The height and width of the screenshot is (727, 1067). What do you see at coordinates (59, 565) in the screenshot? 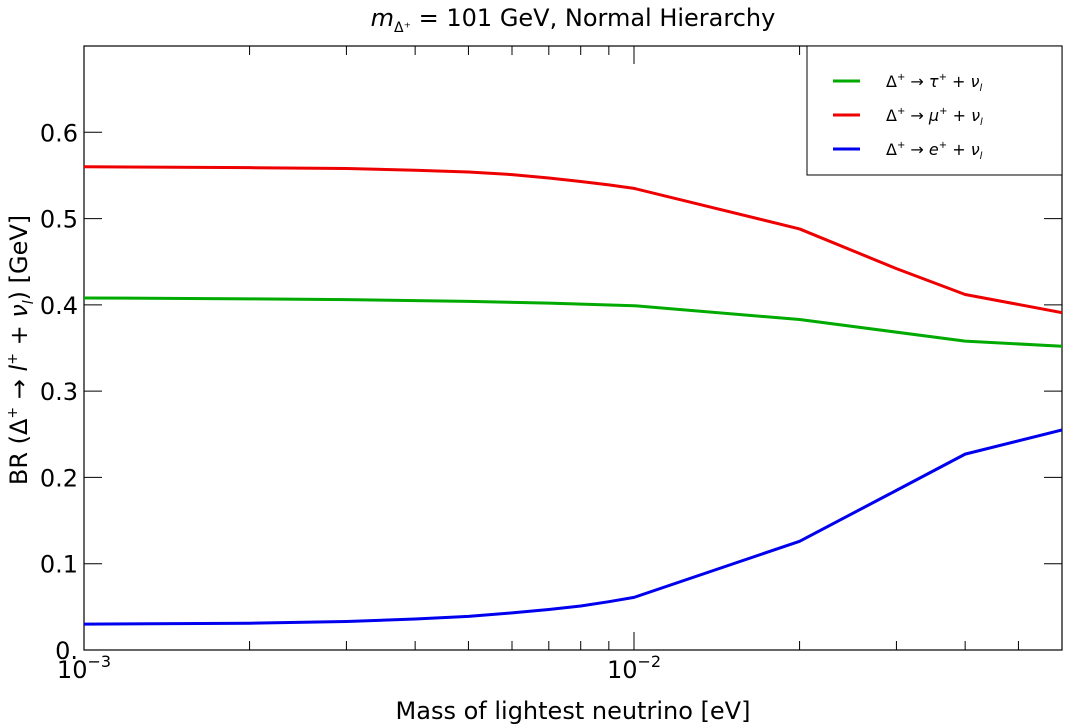
I see `y-tick-label: 0.1` at bounding box center [59, 565].